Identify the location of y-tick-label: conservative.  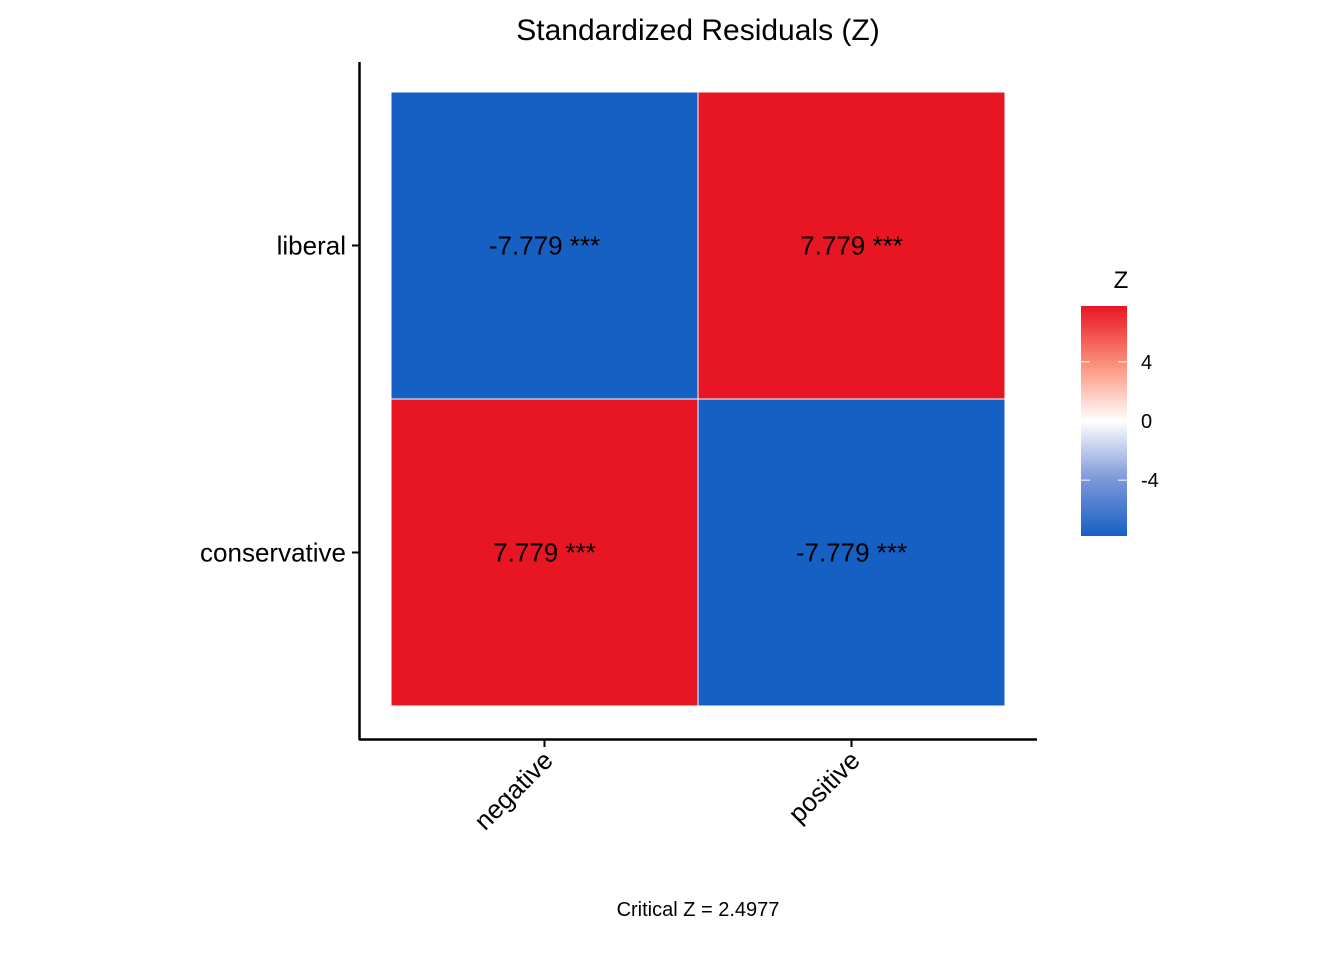
(273, 553).